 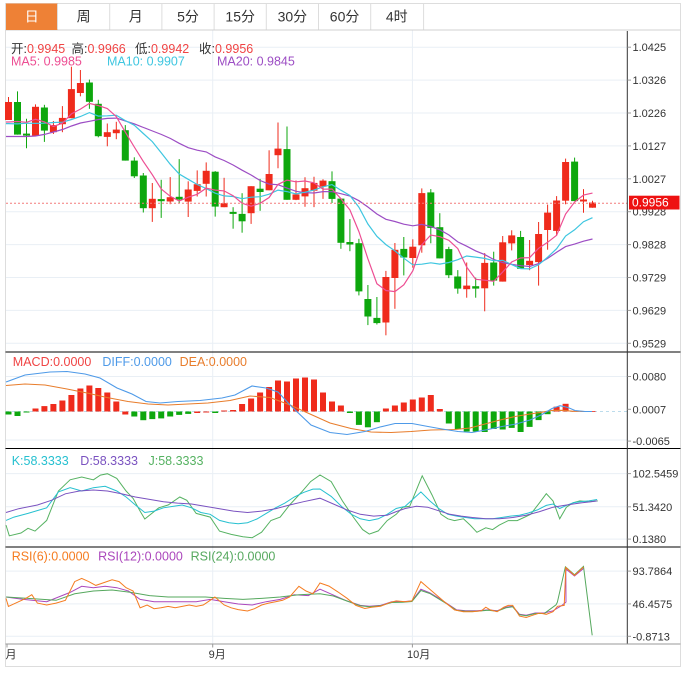 I want to click on svg-text: 0.9529, so click(x=650, y=344).